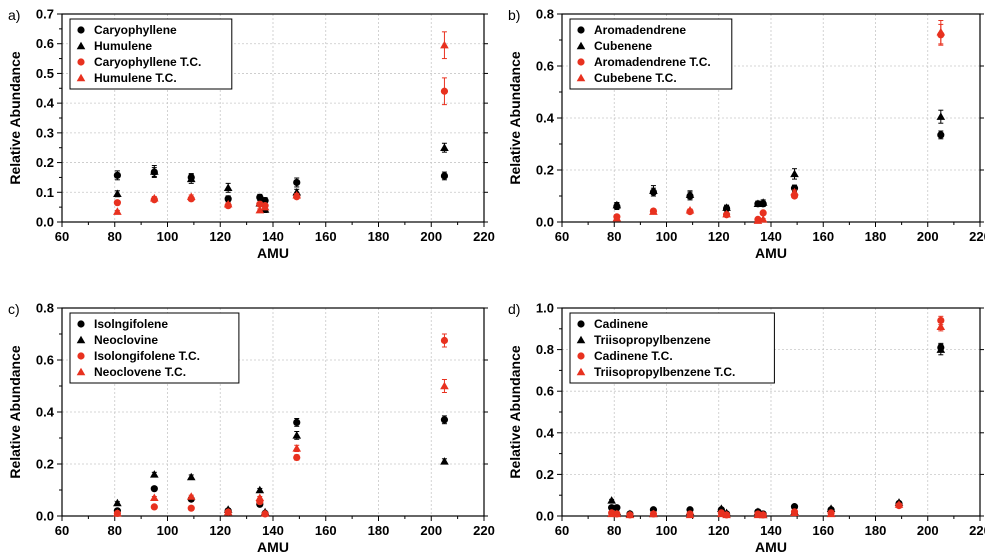  I want to click on x-tick-label: 100, so click(168, 530).